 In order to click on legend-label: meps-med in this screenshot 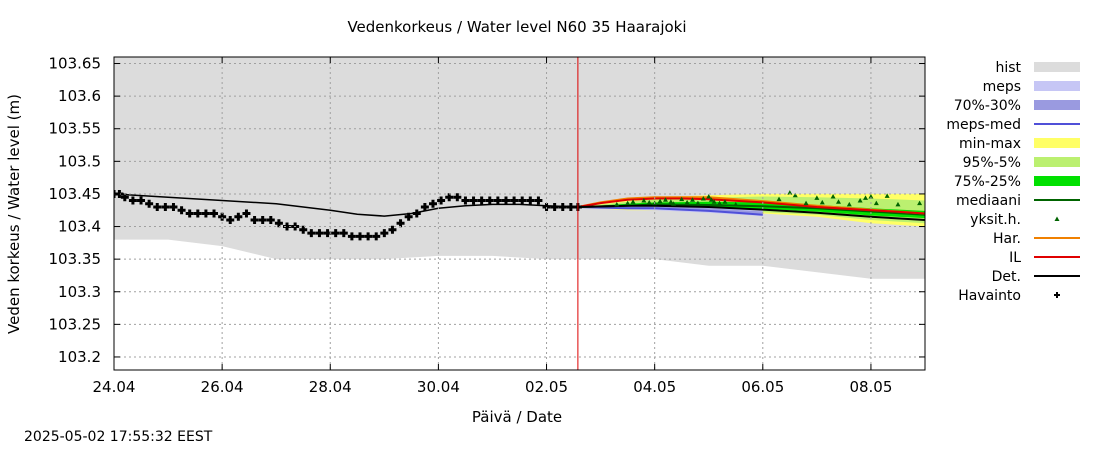, I will do `click(983, 125)`.